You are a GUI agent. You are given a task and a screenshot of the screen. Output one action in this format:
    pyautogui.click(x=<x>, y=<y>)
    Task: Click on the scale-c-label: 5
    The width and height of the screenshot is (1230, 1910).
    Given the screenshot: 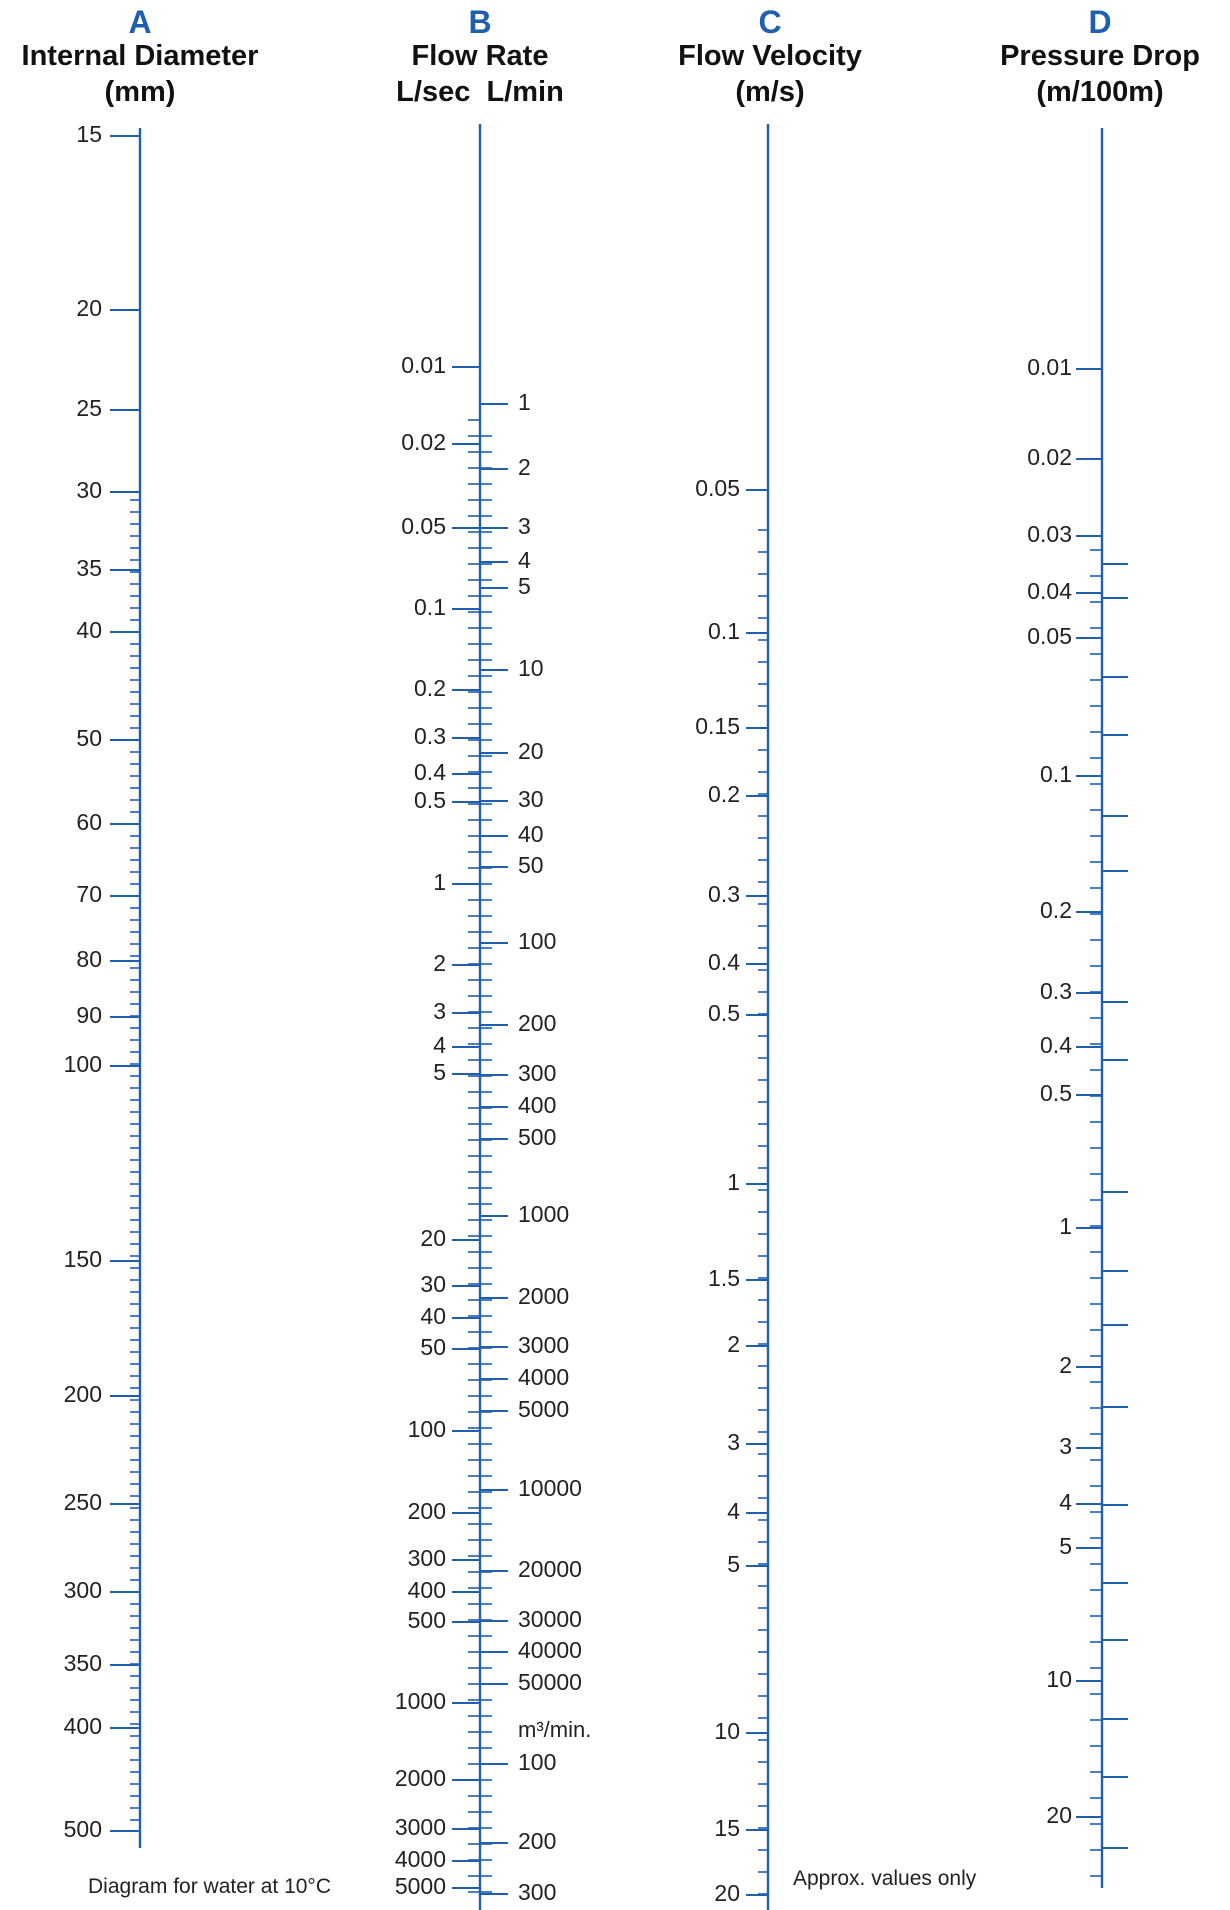 What is the action you would take?
    pyautogui.click(x=733, y=1564)
    